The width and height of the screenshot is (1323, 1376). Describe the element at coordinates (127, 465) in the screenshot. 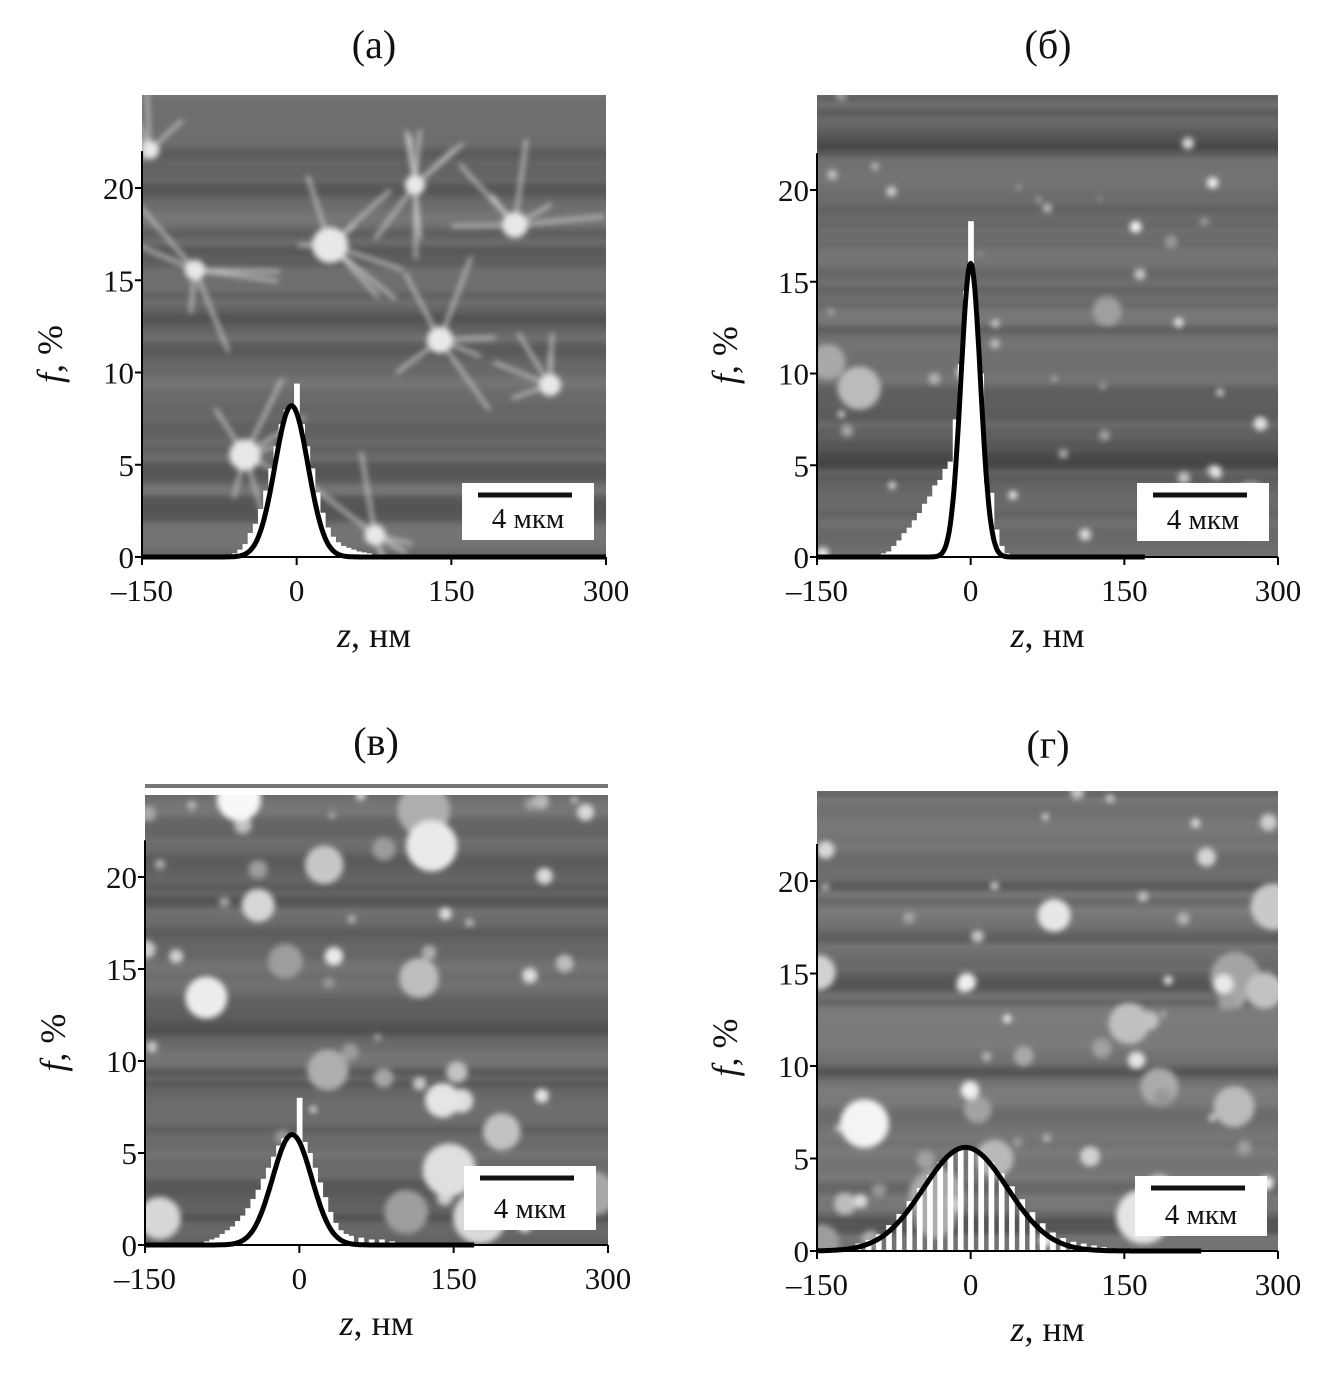

I see `y-tick-label: 5` at that location.